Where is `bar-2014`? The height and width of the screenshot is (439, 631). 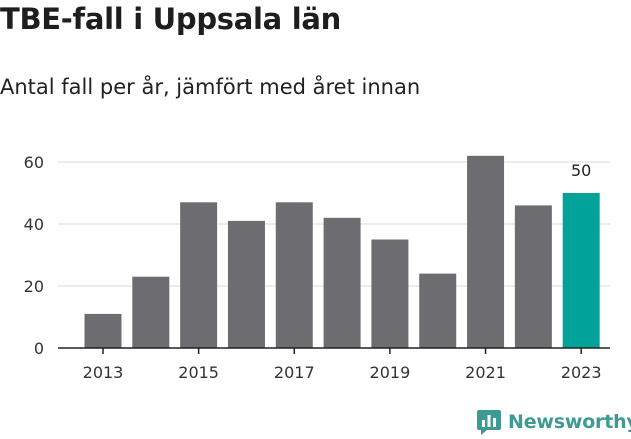
bar-2014 is located at coordinates (151, 312).